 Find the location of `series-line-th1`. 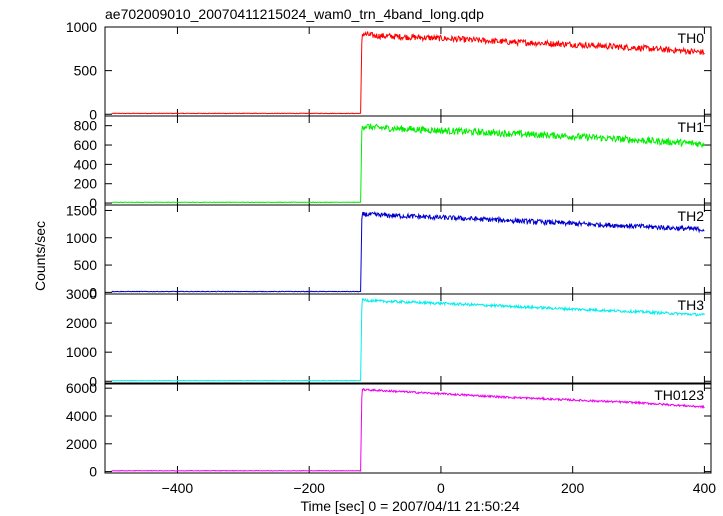

series-line-th1 is located at coordinates (408, 163).